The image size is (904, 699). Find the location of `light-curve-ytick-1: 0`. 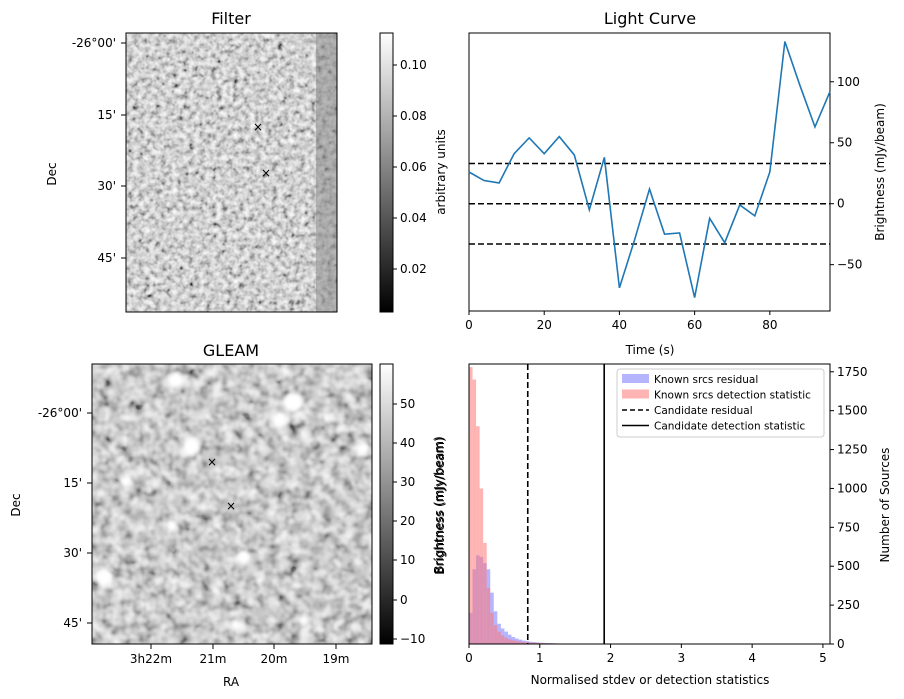

light-curve-ytick-1: 0 is located at coordinates (841, 204).